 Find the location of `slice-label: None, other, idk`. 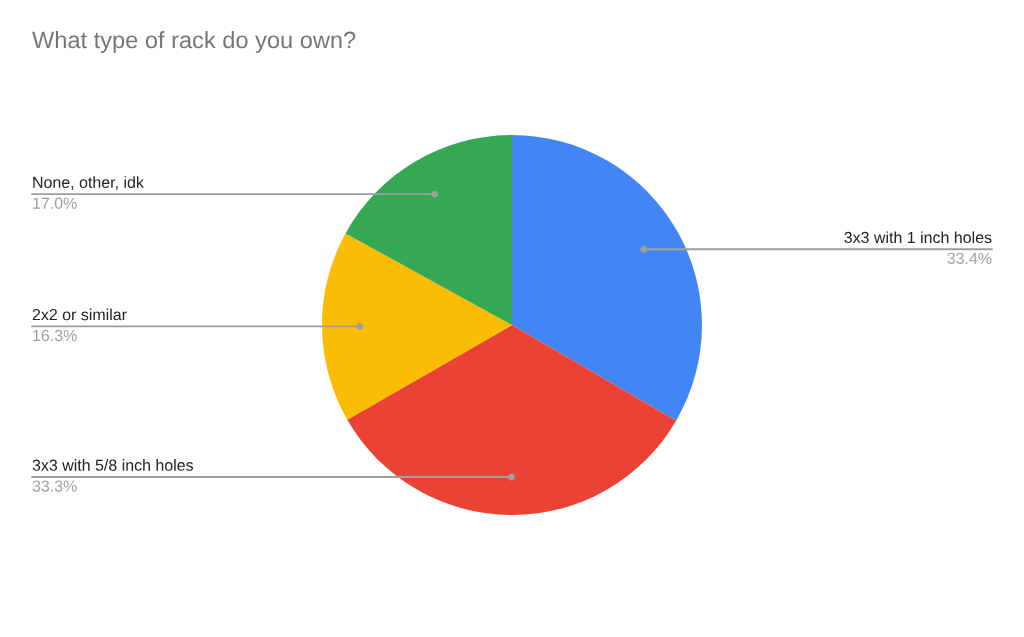

slice-label: None, other, idk is located at coordinates (88, 183).